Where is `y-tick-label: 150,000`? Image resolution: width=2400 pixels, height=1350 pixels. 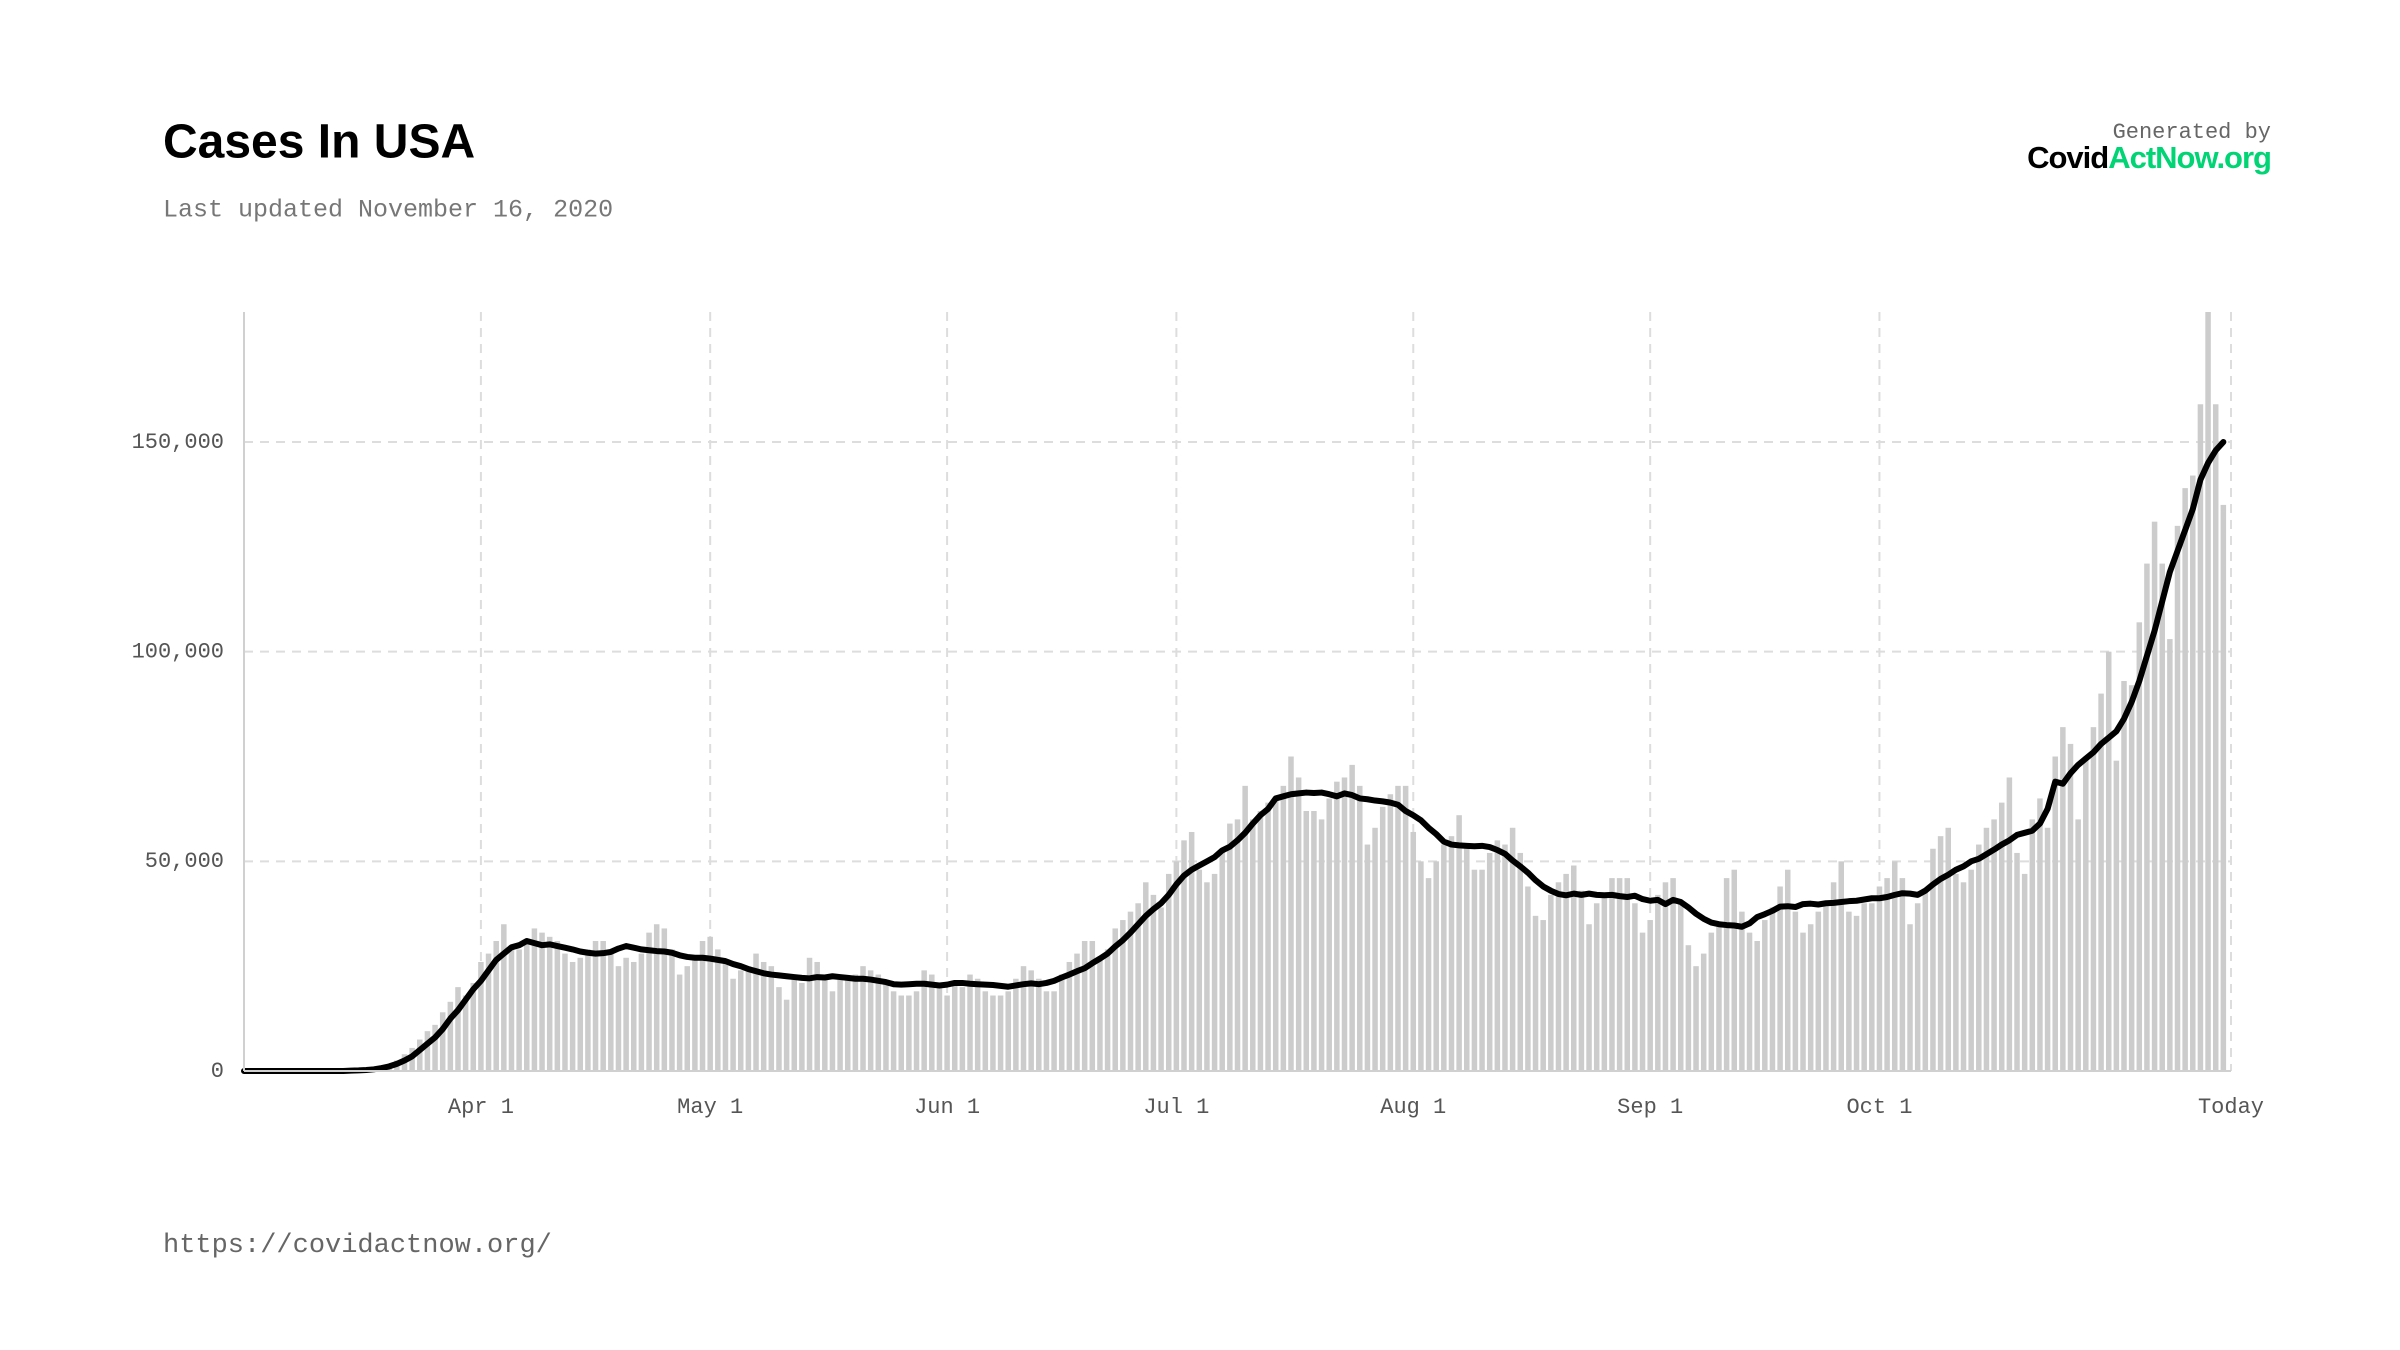 y-tick-label: 150,000 is located at coordinates (178, 442).